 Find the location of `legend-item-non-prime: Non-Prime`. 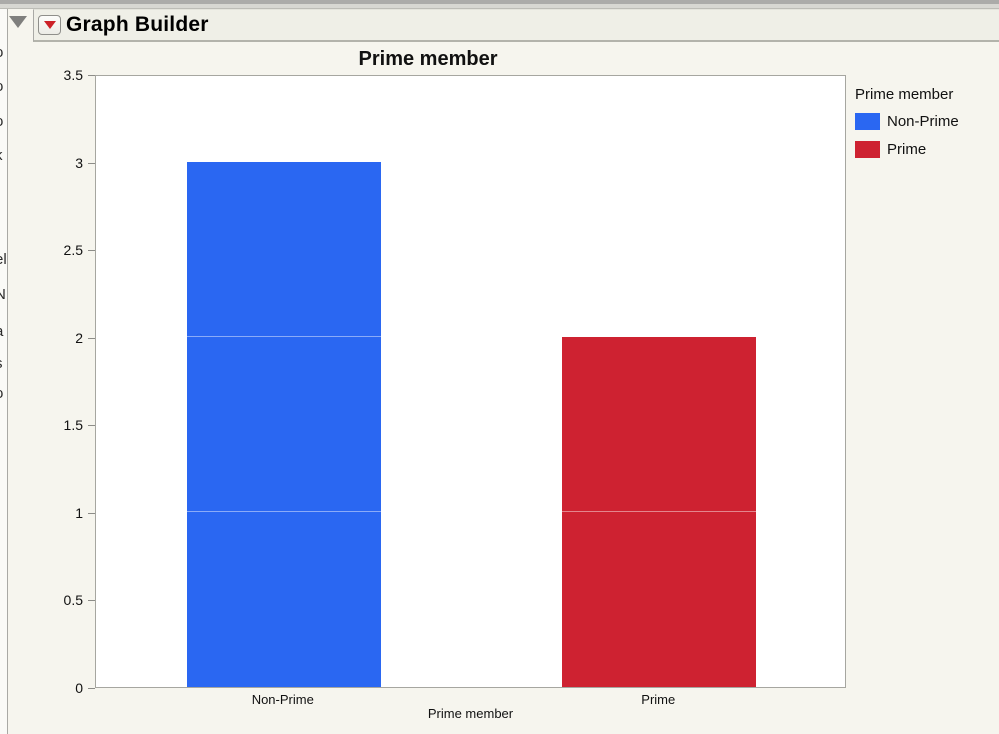

legend-item-non-prime: Non-Prime is located at coordinates (925, 121).